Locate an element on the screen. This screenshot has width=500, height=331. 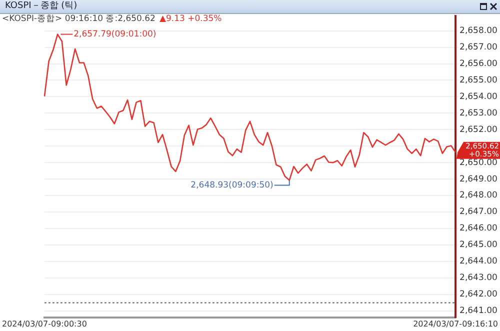
y-tick-label: 2,646.00 is located at coordinates (479, 229).